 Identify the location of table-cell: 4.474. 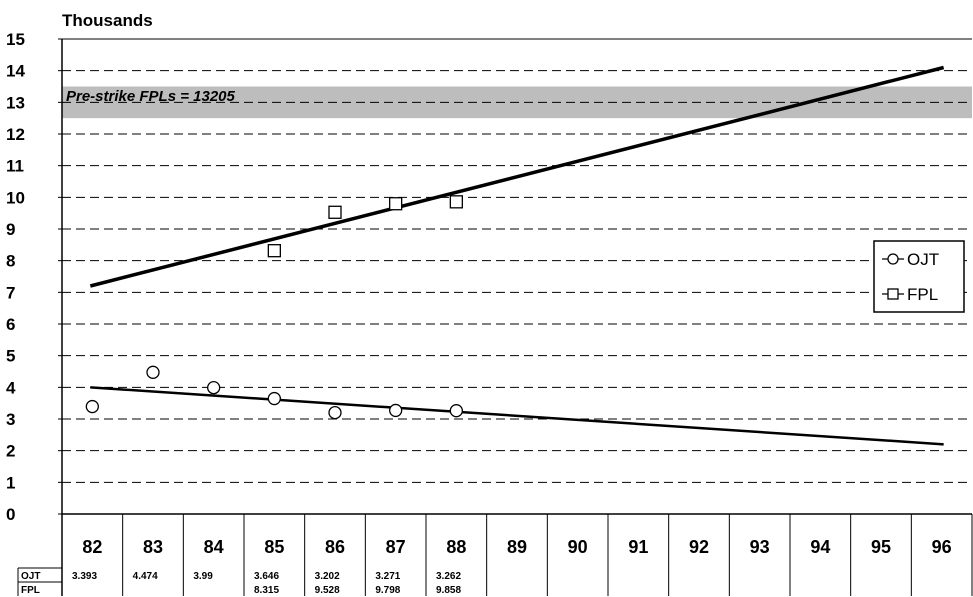
(145, 576).